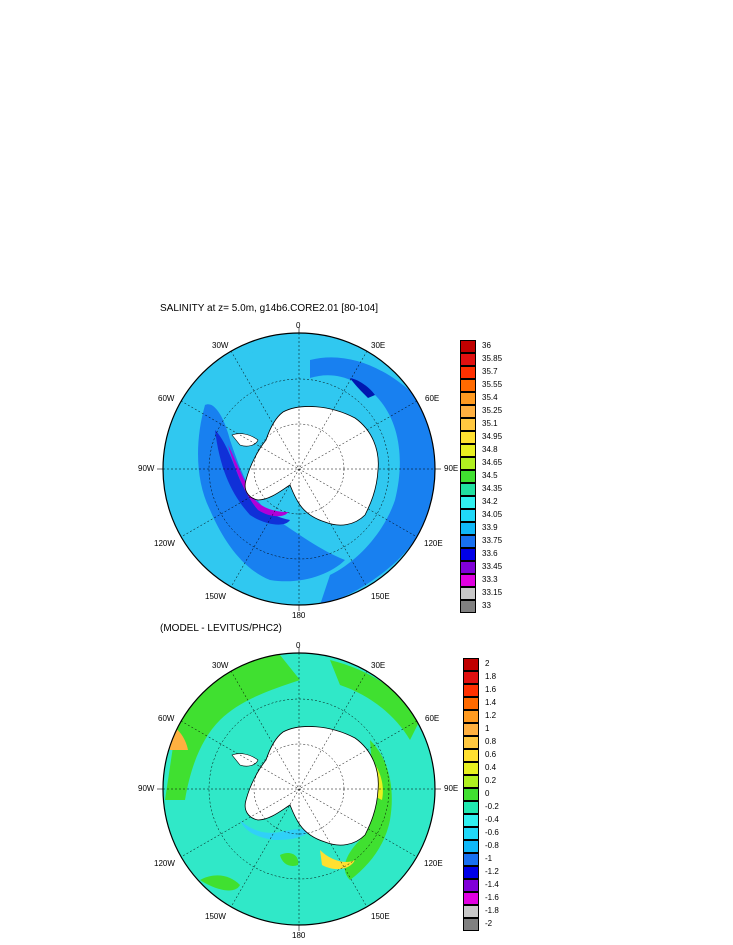  What do you see at coordinates (380, 916) in the screenshot?
I see `bottom-lon-150e: 150E` at bounding box center [380, 916].